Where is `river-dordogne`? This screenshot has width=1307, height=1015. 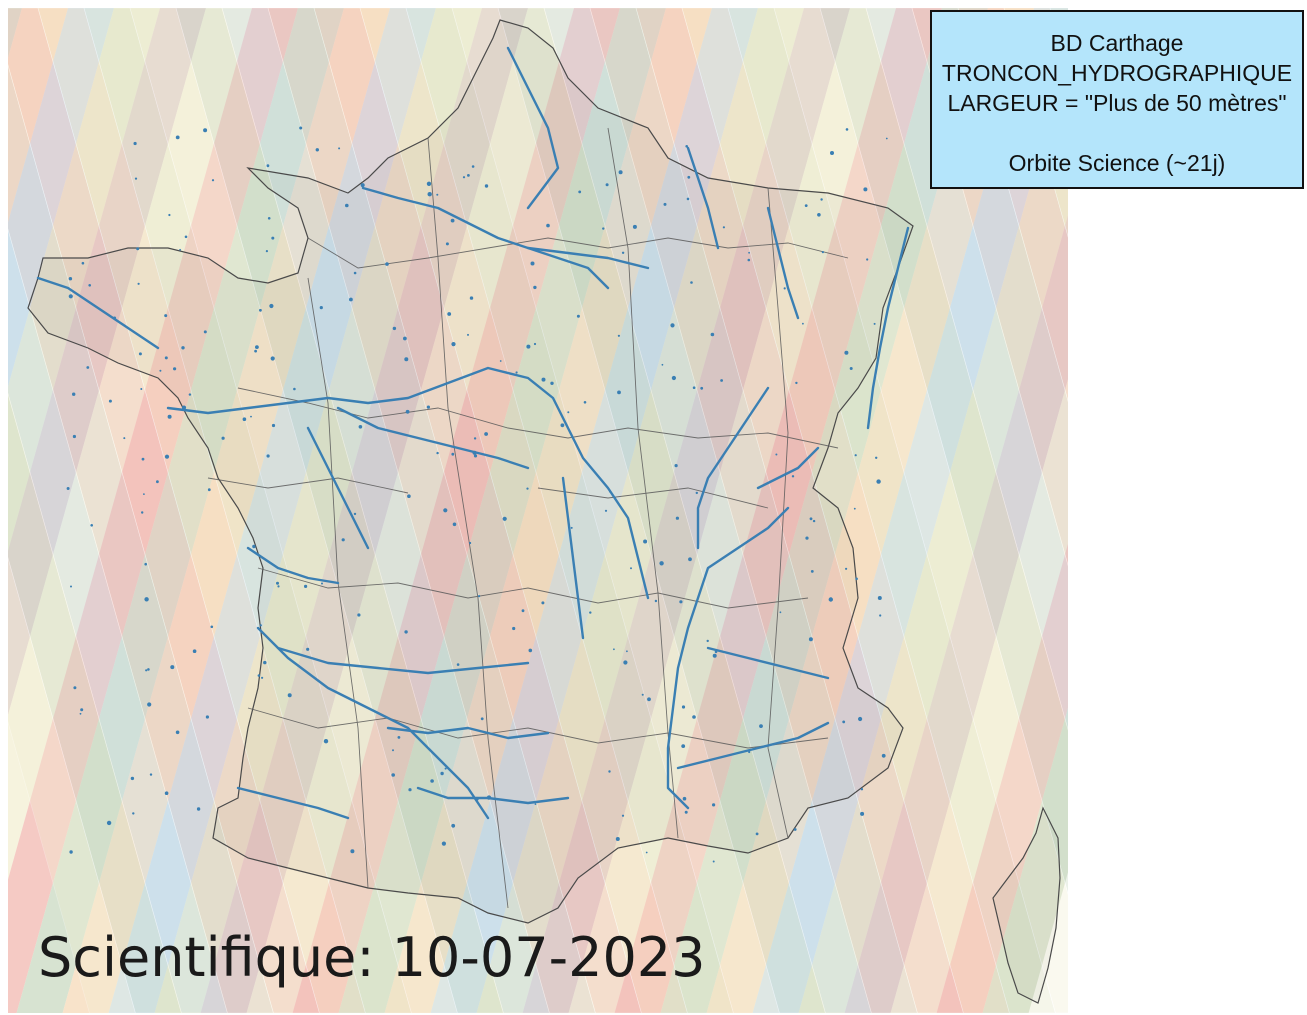
river-dordogne is located at coordinates (403, 660).